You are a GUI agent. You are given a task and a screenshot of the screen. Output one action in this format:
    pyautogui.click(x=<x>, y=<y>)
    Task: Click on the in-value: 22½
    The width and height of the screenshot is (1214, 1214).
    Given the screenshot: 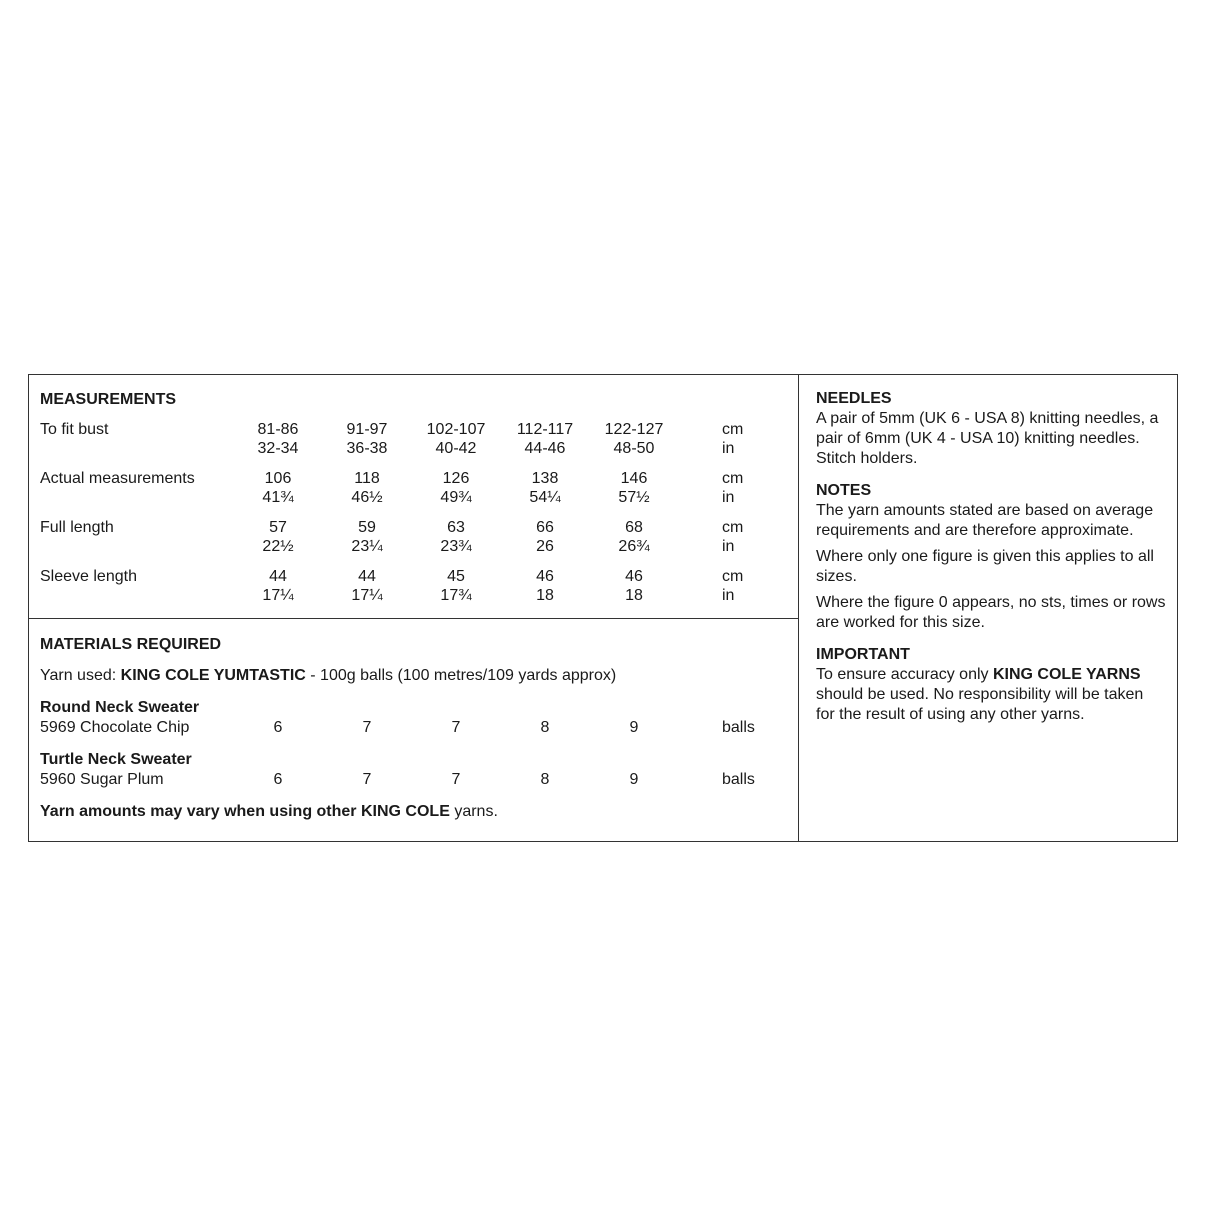 What is the action you would take?
    pyautogui.click(x=278, y=546)
    